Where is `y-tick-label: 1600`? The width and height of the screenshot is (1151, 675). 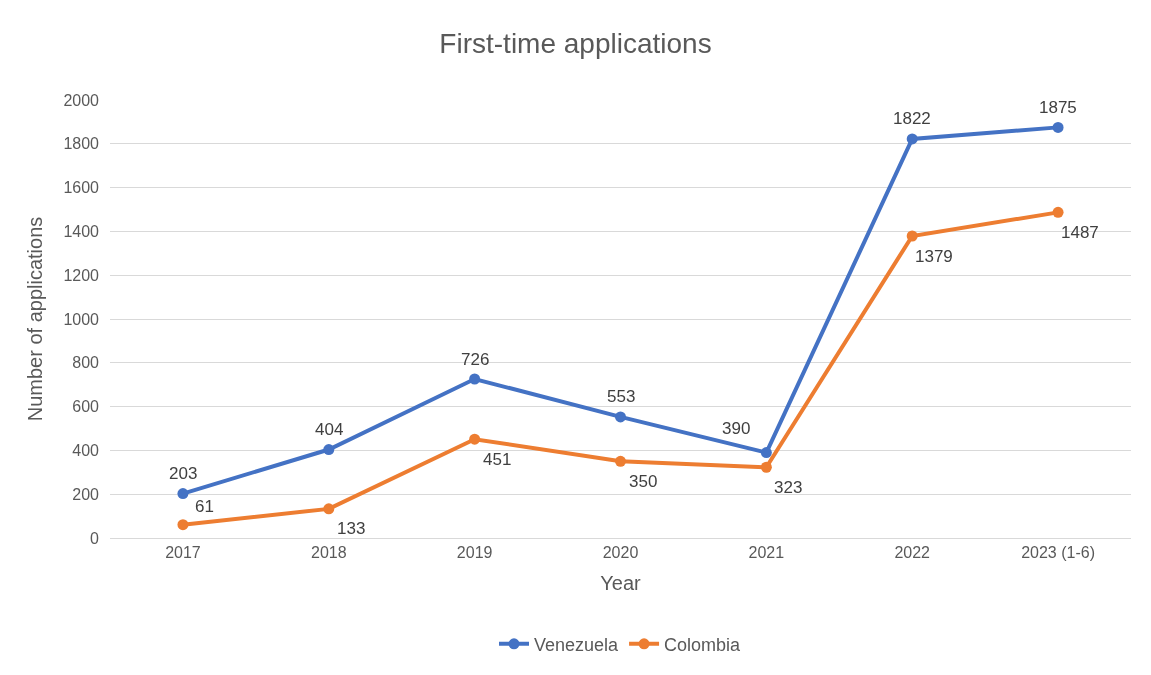
y-tick-label: 1600 is located at coordinates (81, 188).